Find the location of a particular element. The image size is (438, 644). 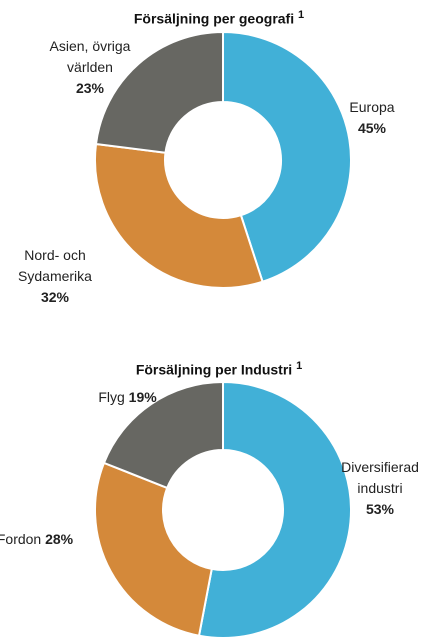

segment-label: Diversifierad industri 53% is located at coordinates (379, 488).